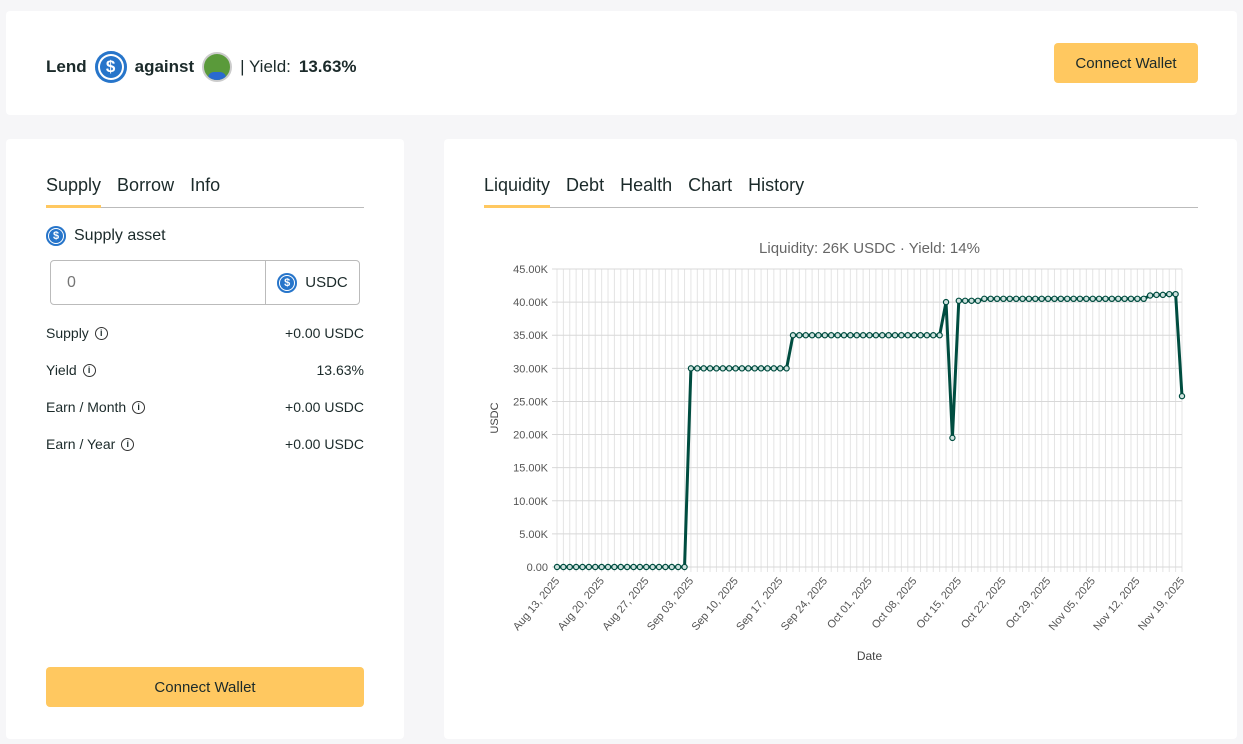 The image size is (1243, 744). I want to click on y-tick-label: 30.00K, so click(531, 369).